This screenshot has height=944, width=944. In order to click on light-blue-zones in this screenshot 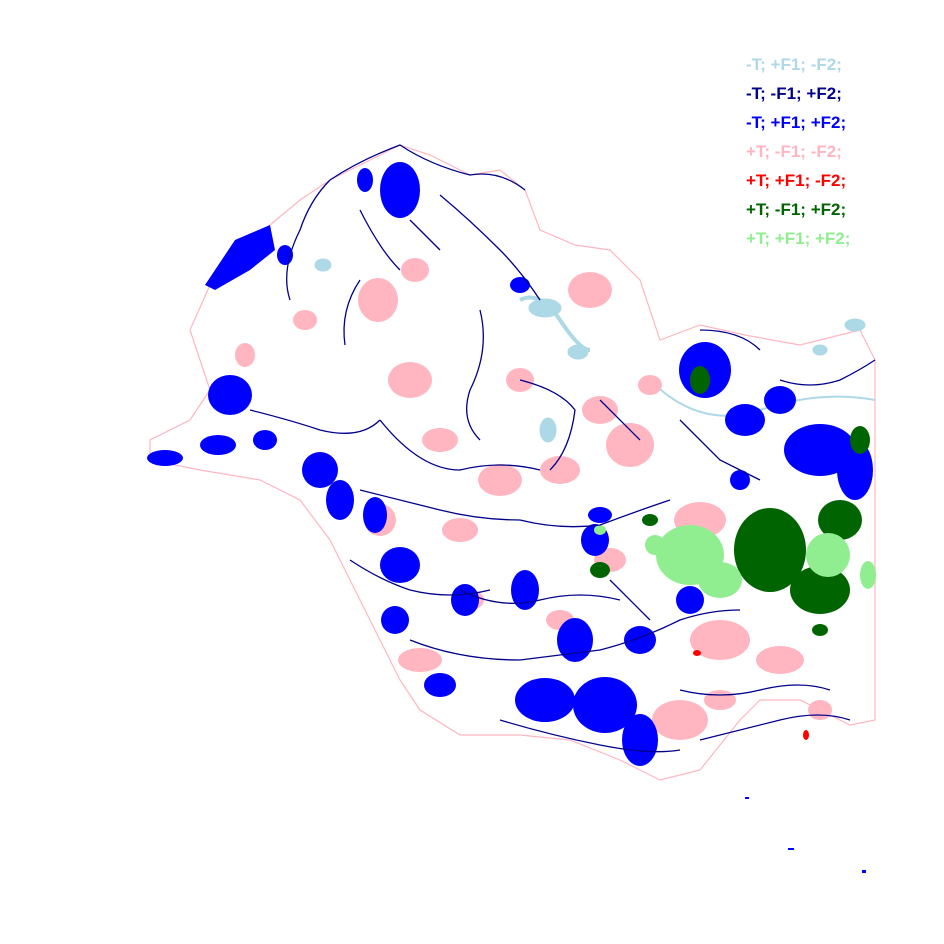, I will do `click(595, 350)`.